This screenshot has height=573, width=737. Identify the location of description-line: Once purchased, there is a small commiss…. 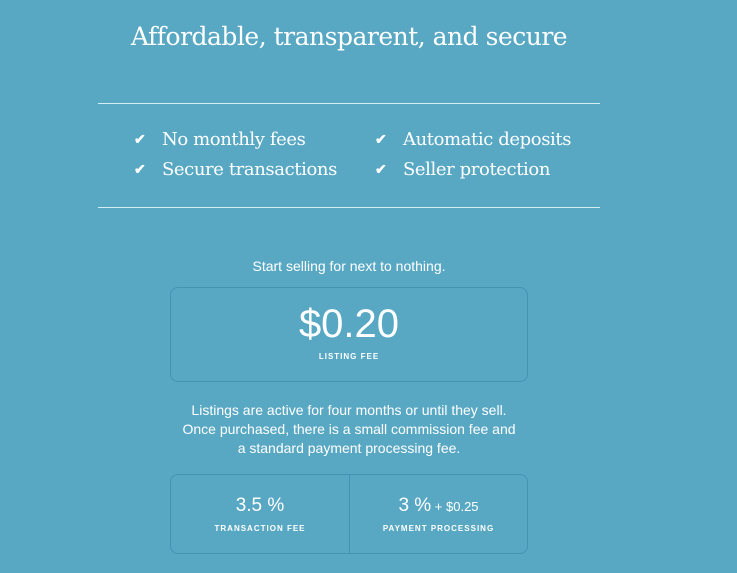
(349, 429).